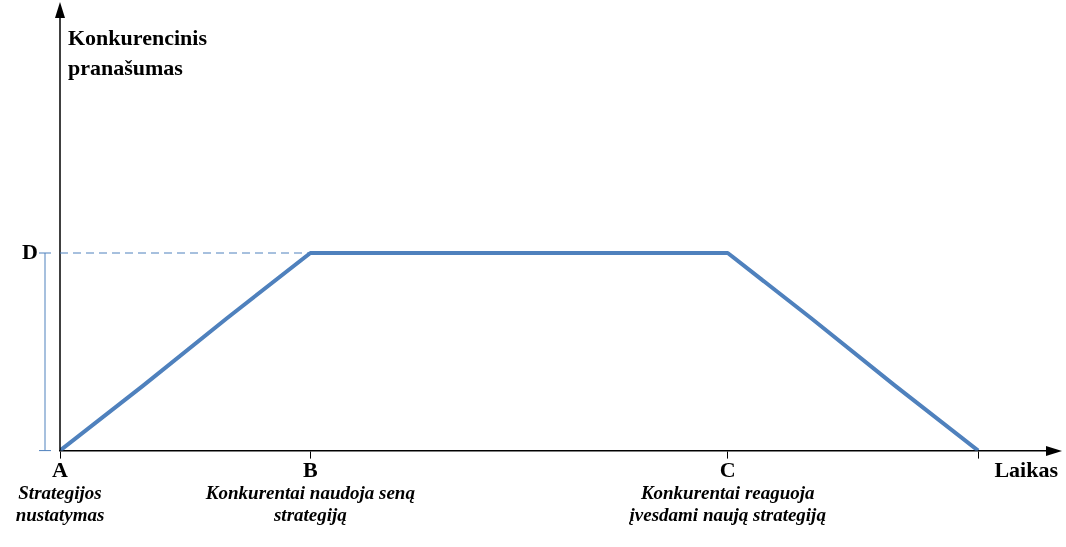  What do you see at coordinates (60, 504) in the screenshot?
I see `text: Strategijos nustatymas` at bounding box center [60, 504].